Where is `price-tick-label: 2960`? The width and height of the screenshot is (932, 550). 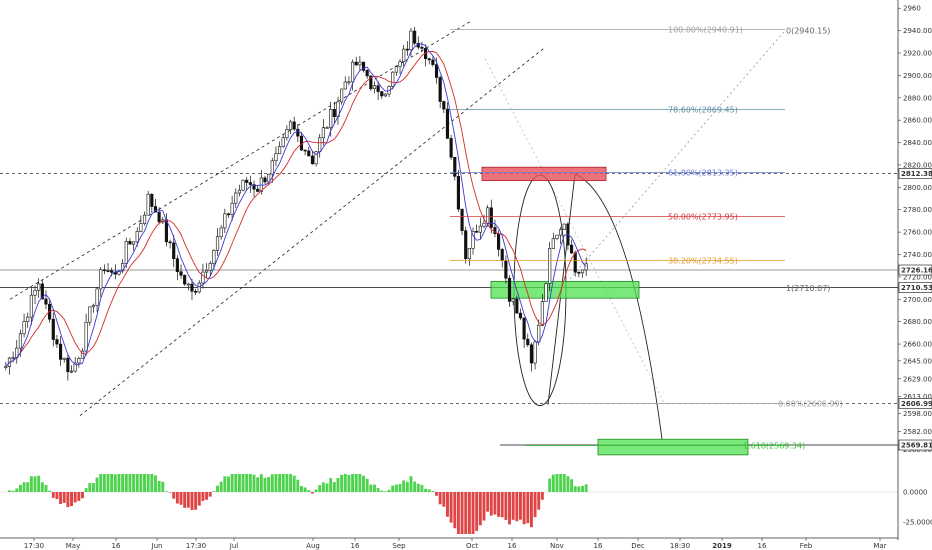
price-tick-label: 2960 is located at coordinates (912, 9).